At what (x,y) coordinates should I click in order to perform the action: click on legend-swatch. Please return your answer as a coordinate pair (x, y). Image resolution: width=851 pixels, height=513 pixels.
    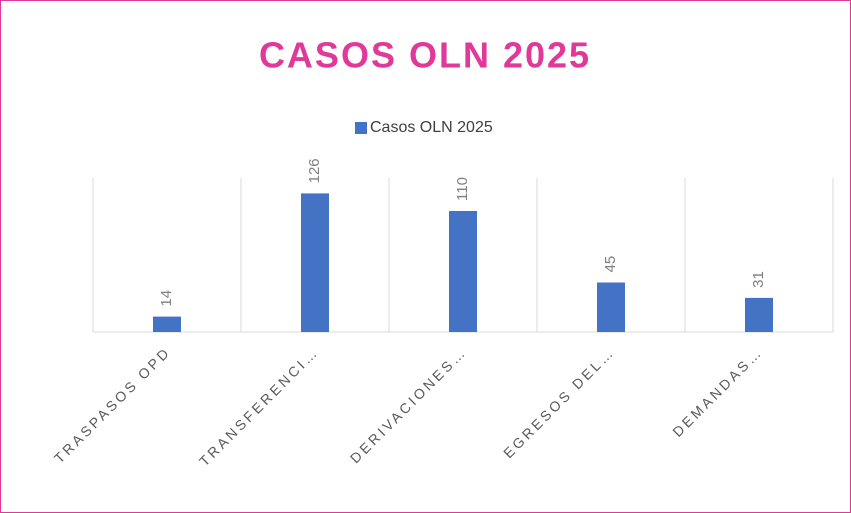
    Looking at the image, I should click on (361, 128).